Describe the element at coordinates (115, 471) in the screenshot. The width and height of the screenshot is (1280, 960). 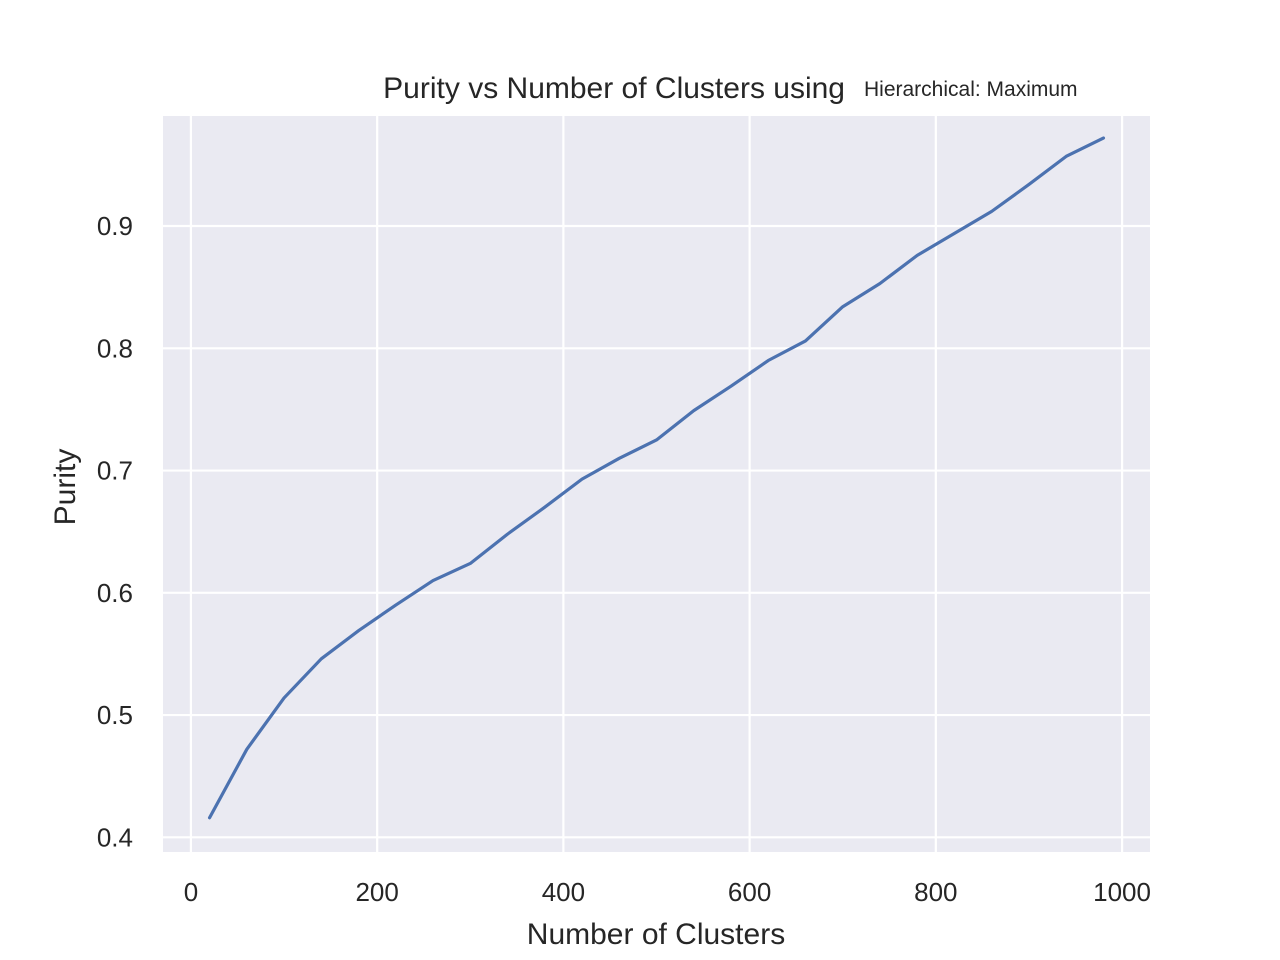
I see `y-tick-label: 0.7` at that location.